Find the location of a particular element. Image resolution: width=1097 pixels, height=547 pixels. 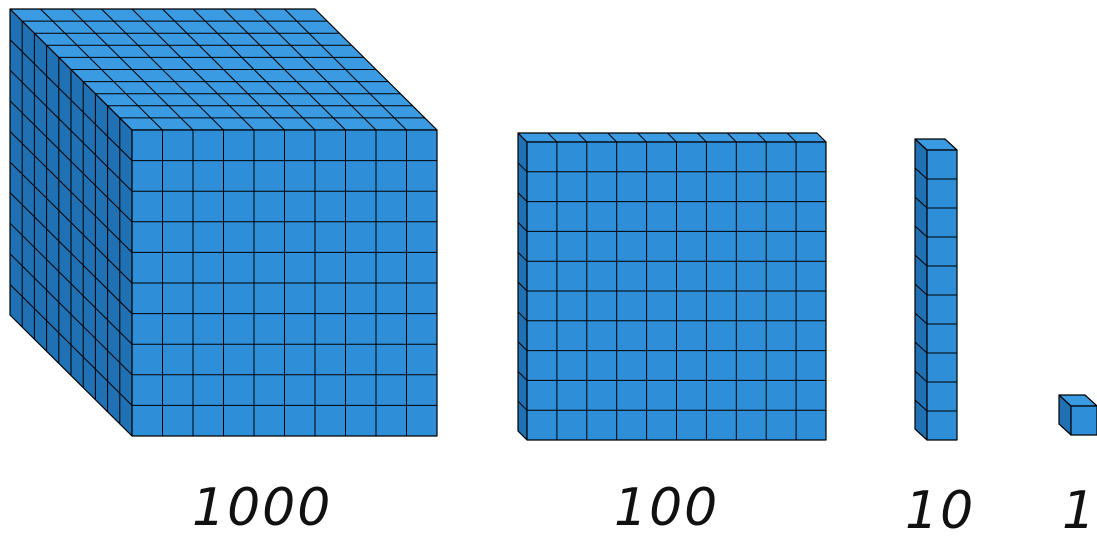

thousand-label: 1000 is located at coordinates (262, 508).